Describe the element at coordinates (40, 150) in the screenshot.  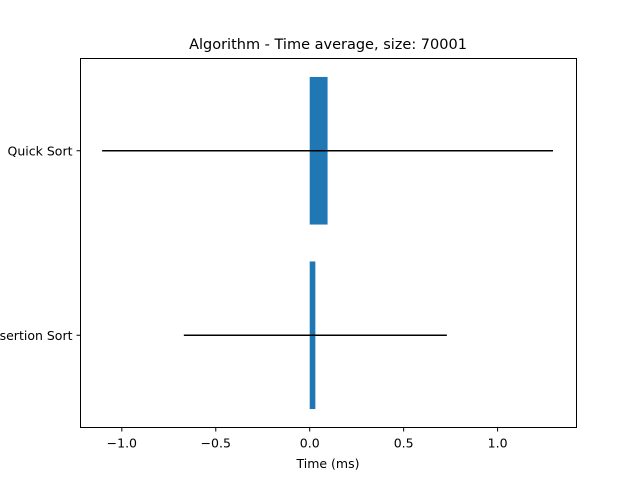
I see `y-tick-label-0: Quick Sort` at that location.